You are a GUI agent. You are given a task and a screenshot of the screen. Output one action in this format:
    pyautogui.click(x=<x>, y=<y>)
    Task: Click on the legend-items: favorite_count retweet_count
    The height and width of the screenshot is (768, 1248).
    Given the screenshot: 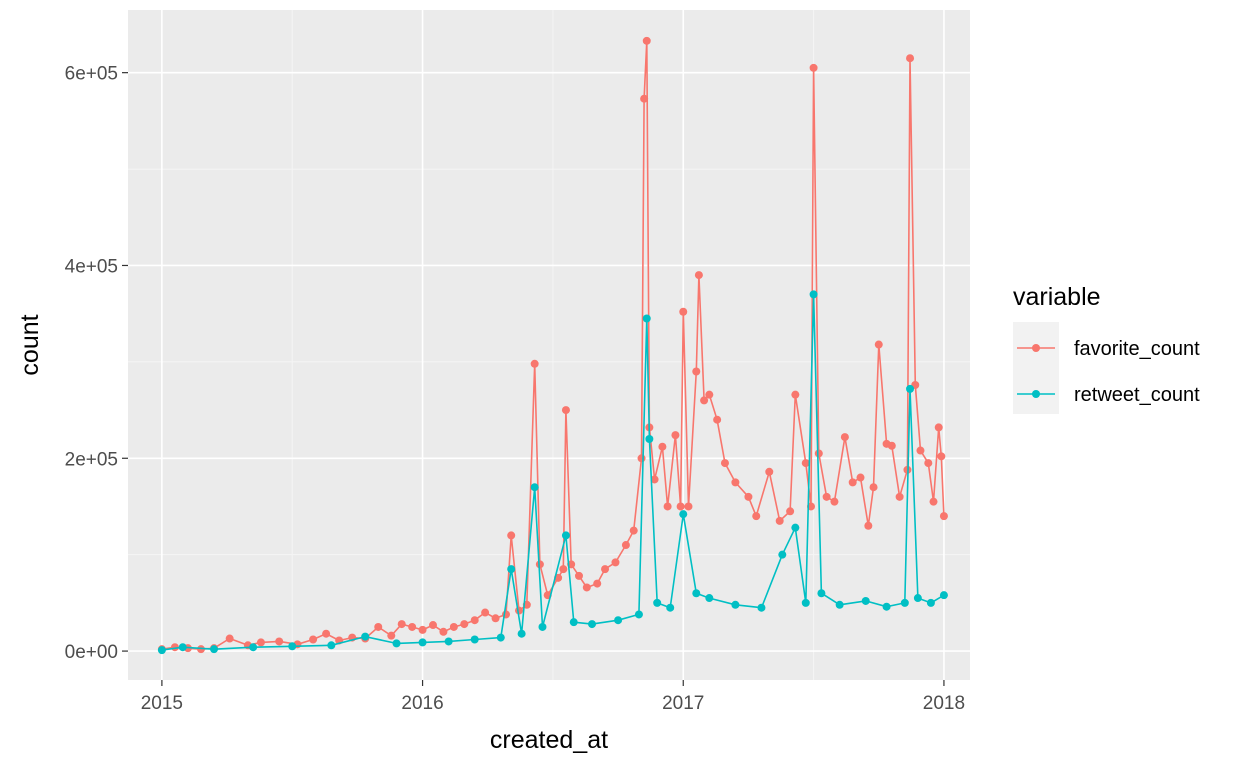 What is the action you would take?
    pyautogui.click(x=1108, y=372)
    